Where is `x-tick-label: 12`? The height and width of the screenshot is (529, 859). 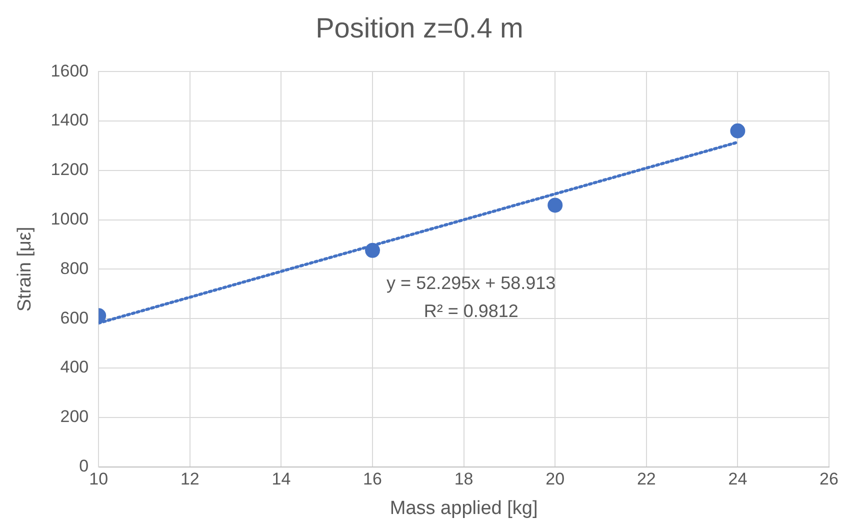
x-tick-label: 12 is located at coordinates (190, 479).